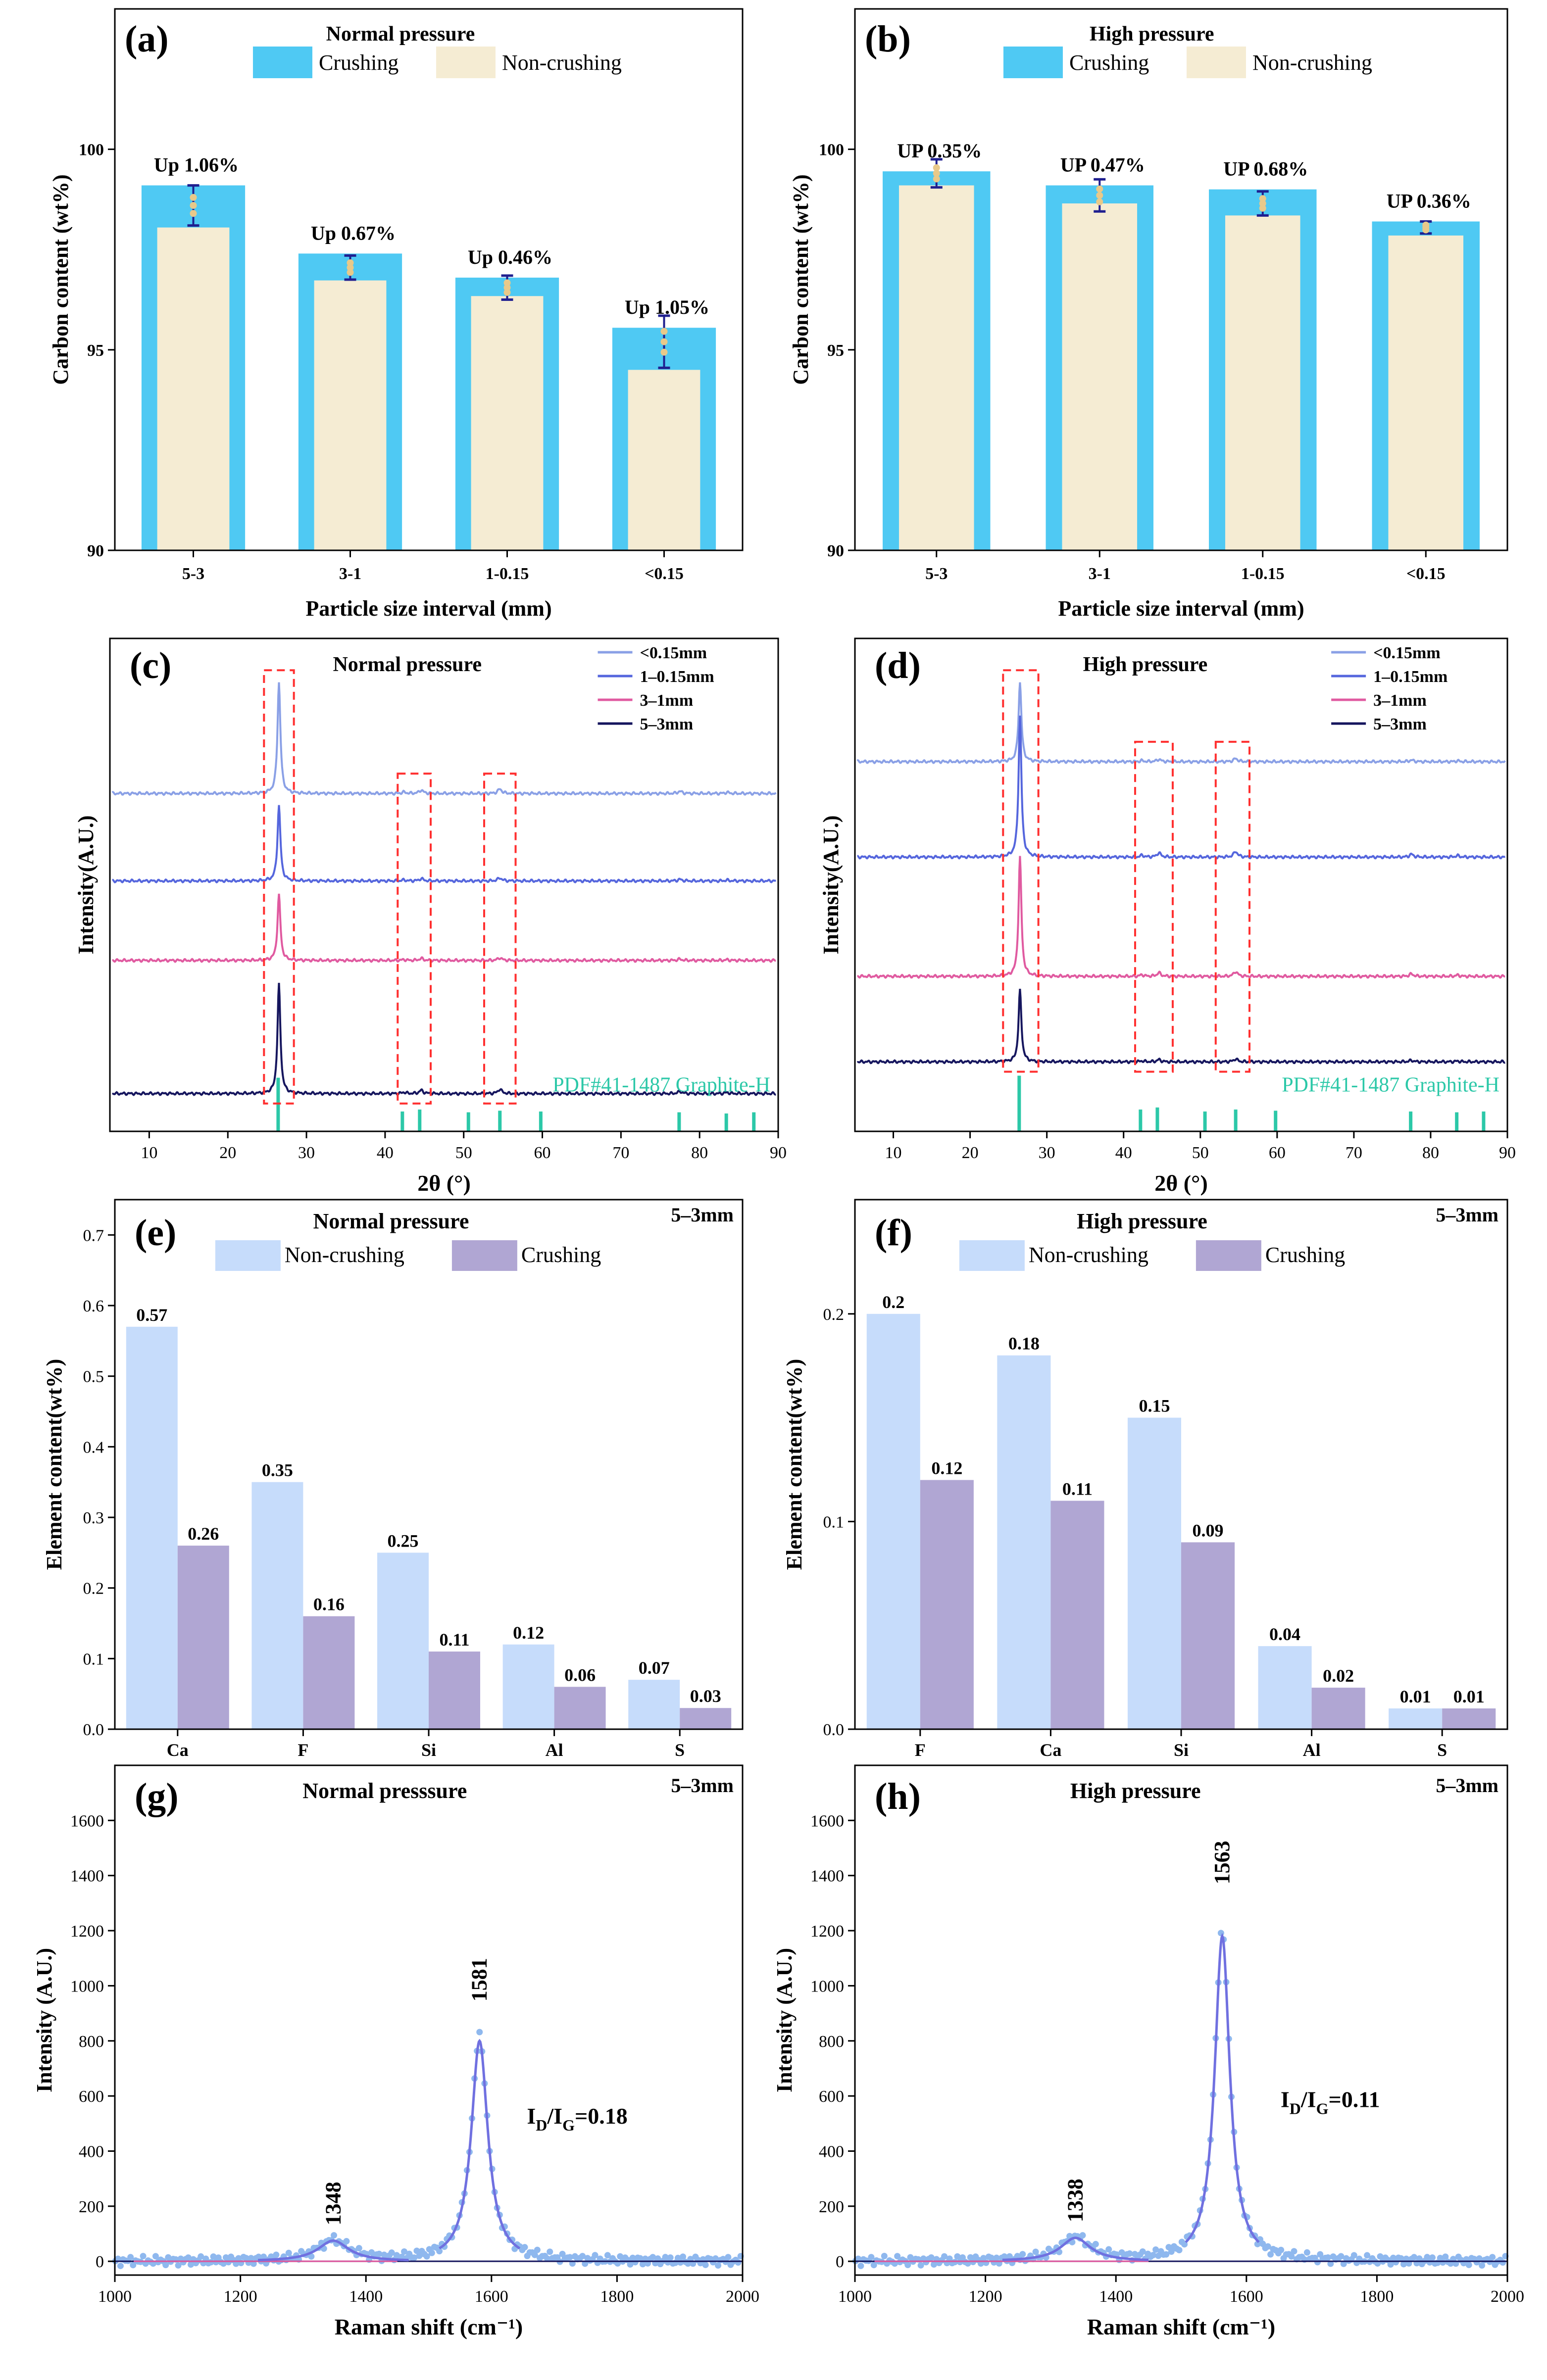  Describe the element at coordinates (673, 653) in the screenshot. I see `legend-label: <0.15mm` at that location.